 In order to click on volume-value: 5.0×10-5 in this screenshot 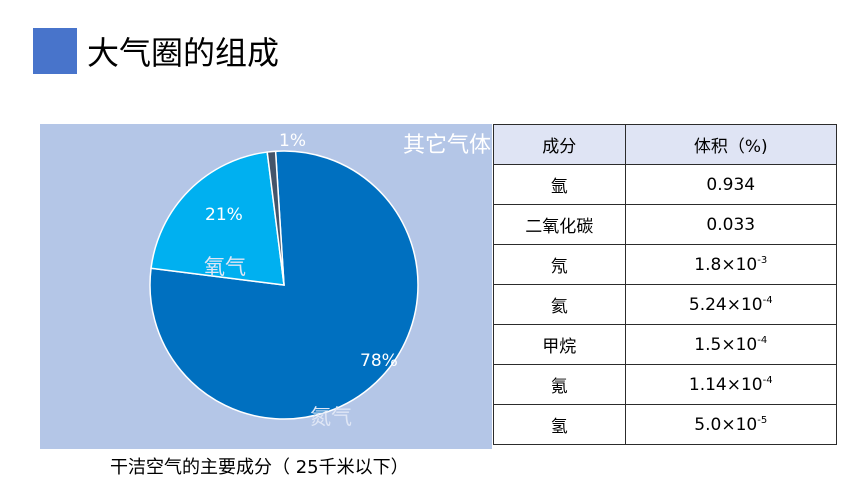, I will do `click(731, 424)`.